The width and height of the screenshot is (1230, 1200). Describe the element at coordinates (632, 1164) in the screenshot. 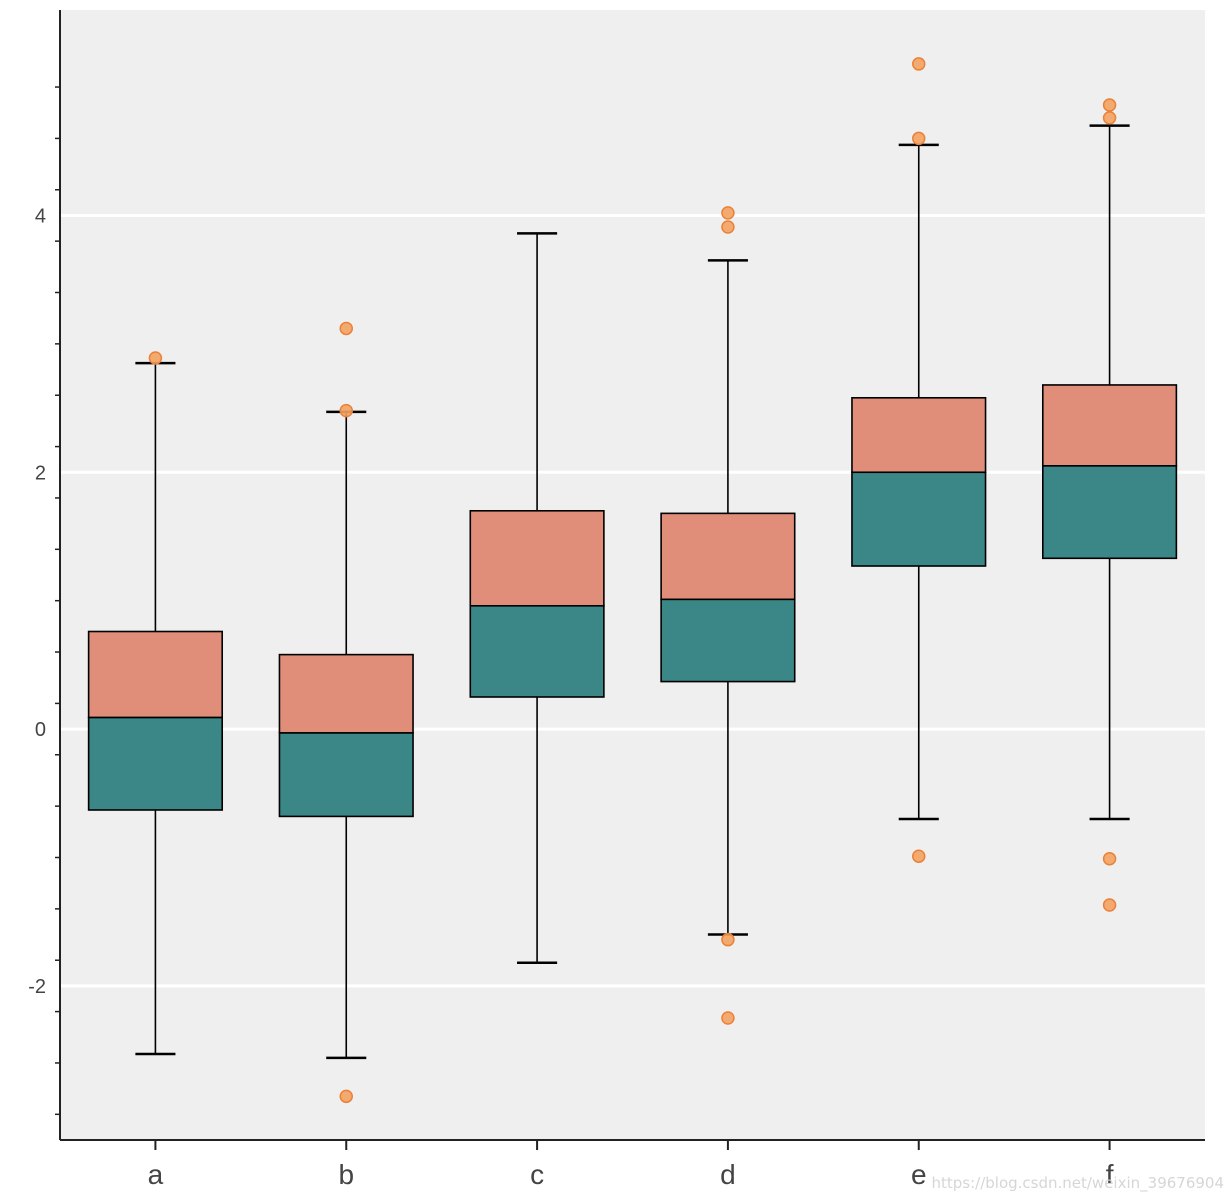

I see `x-axis: a b c d e f` at that location.